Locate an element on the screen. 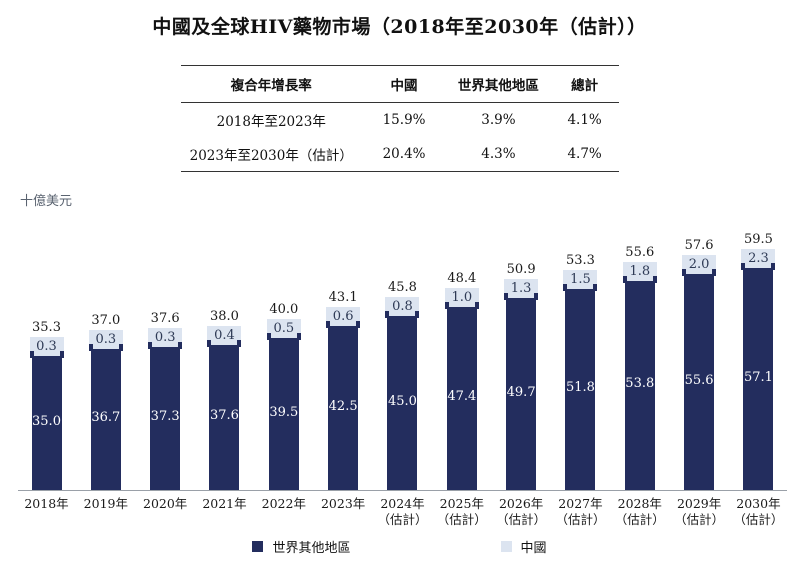  total-value-label: 40.0 is located at coordinates (284, 309).